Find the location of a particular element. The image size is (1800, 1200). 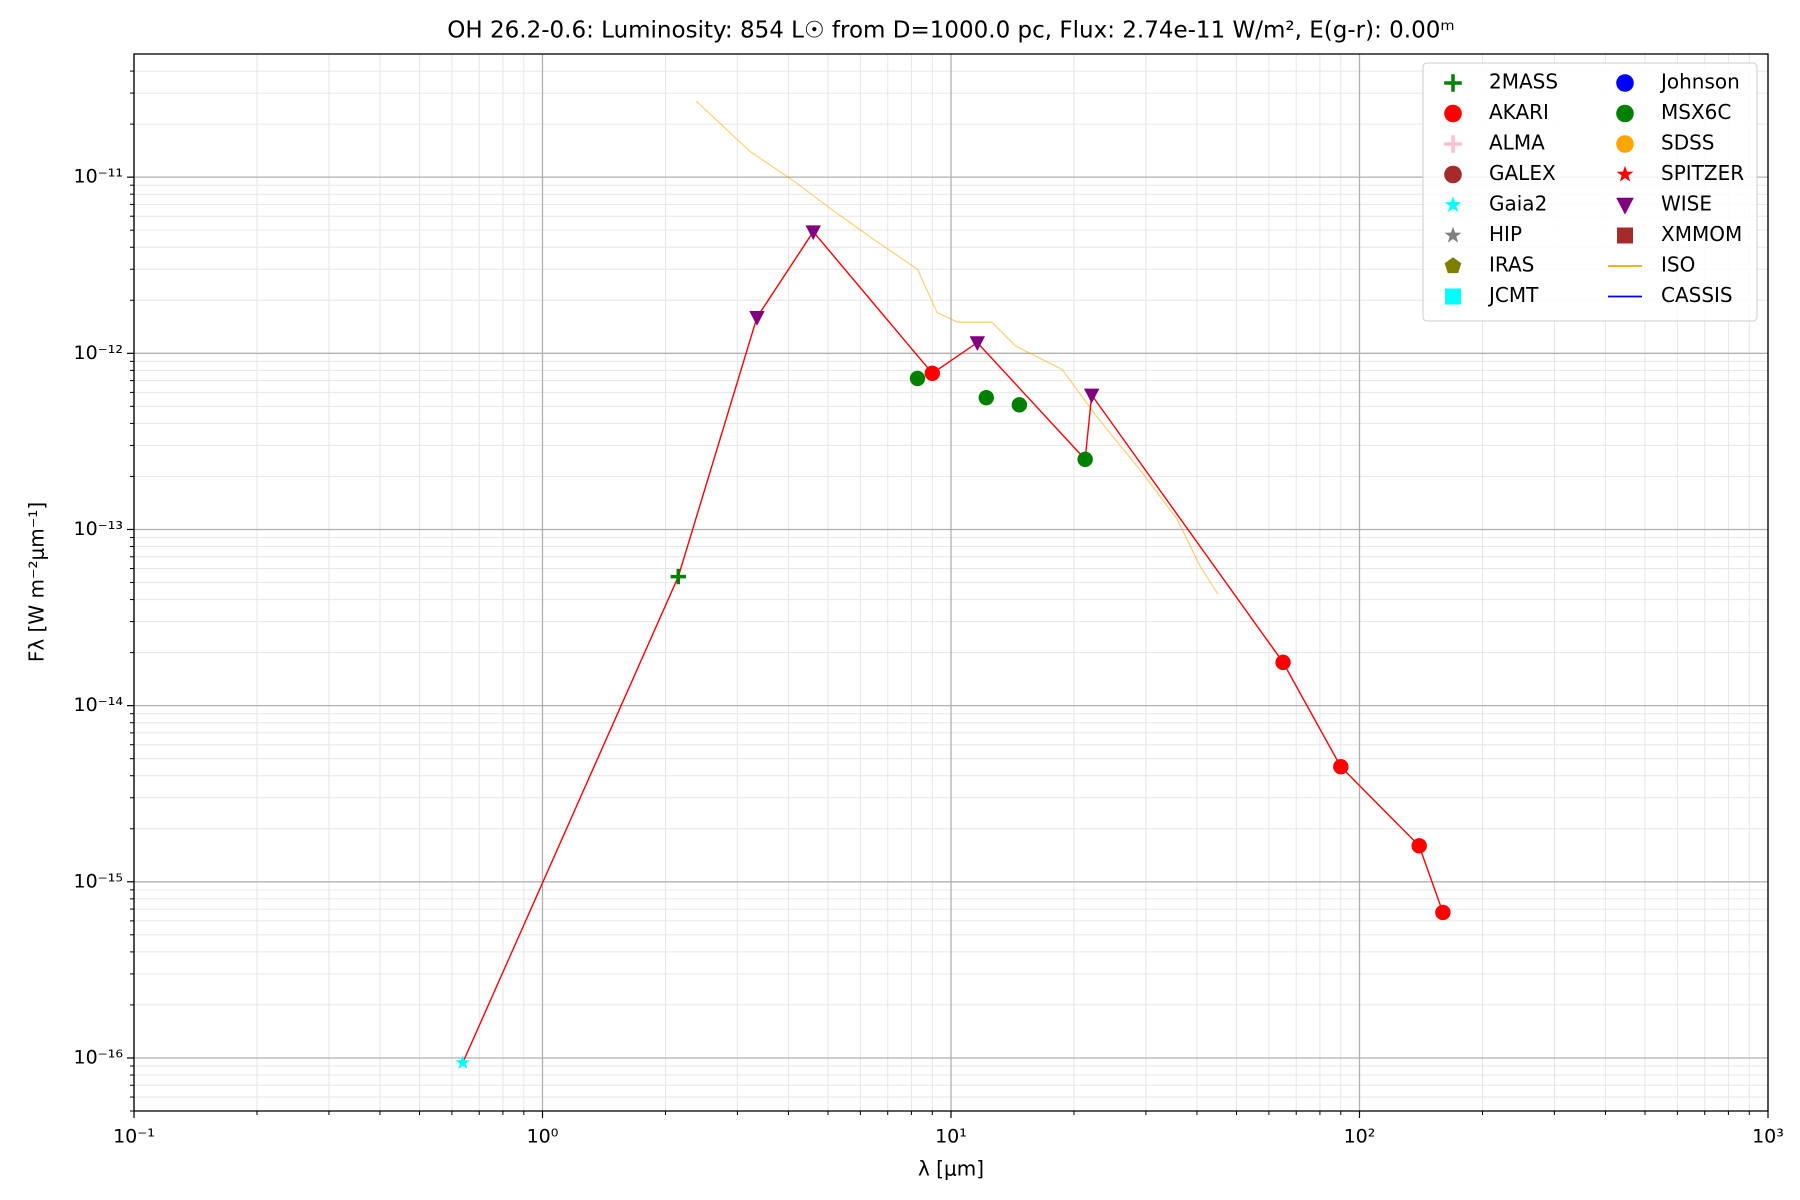

legend-label: 2MASS is located at coordinates (1523, 82).